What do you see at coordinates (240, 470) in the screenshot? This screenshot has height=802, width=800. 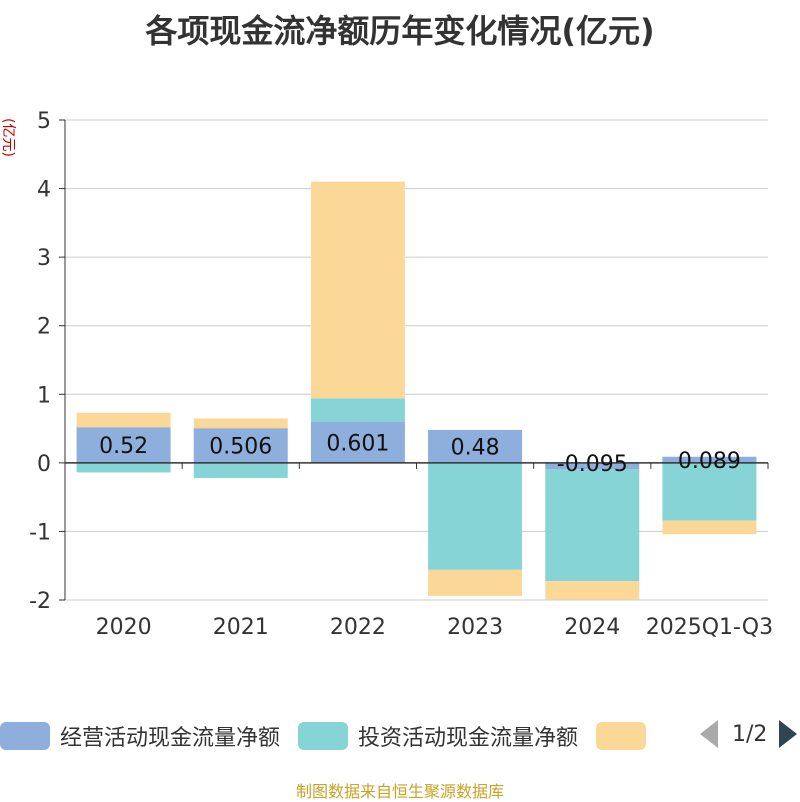 I see `bar-series1-2021` at bounding box center [240, 470].